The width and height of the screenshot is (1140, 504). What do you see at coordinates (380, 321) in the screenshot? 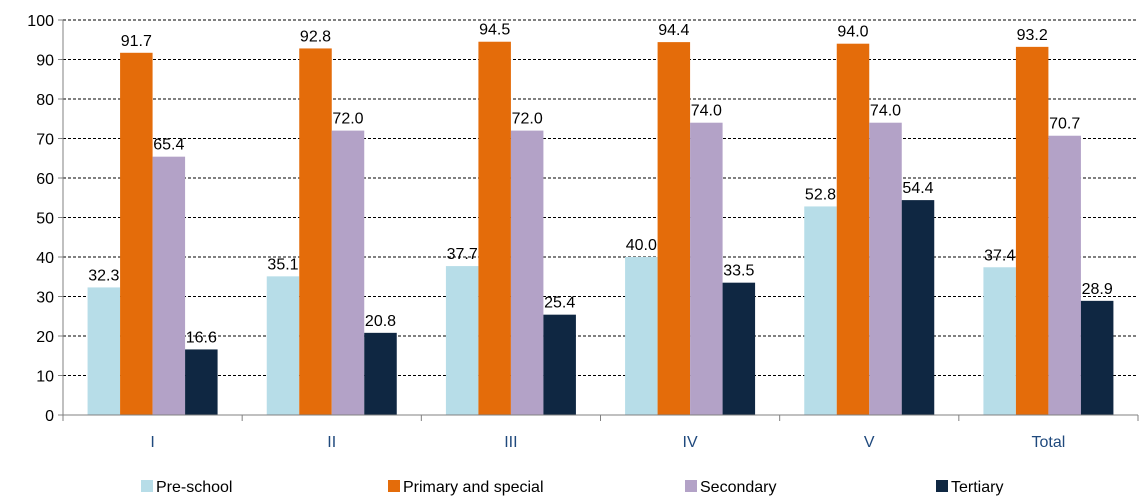
I see `bar-data-label: 20.8` at bounding box center [380, 321].